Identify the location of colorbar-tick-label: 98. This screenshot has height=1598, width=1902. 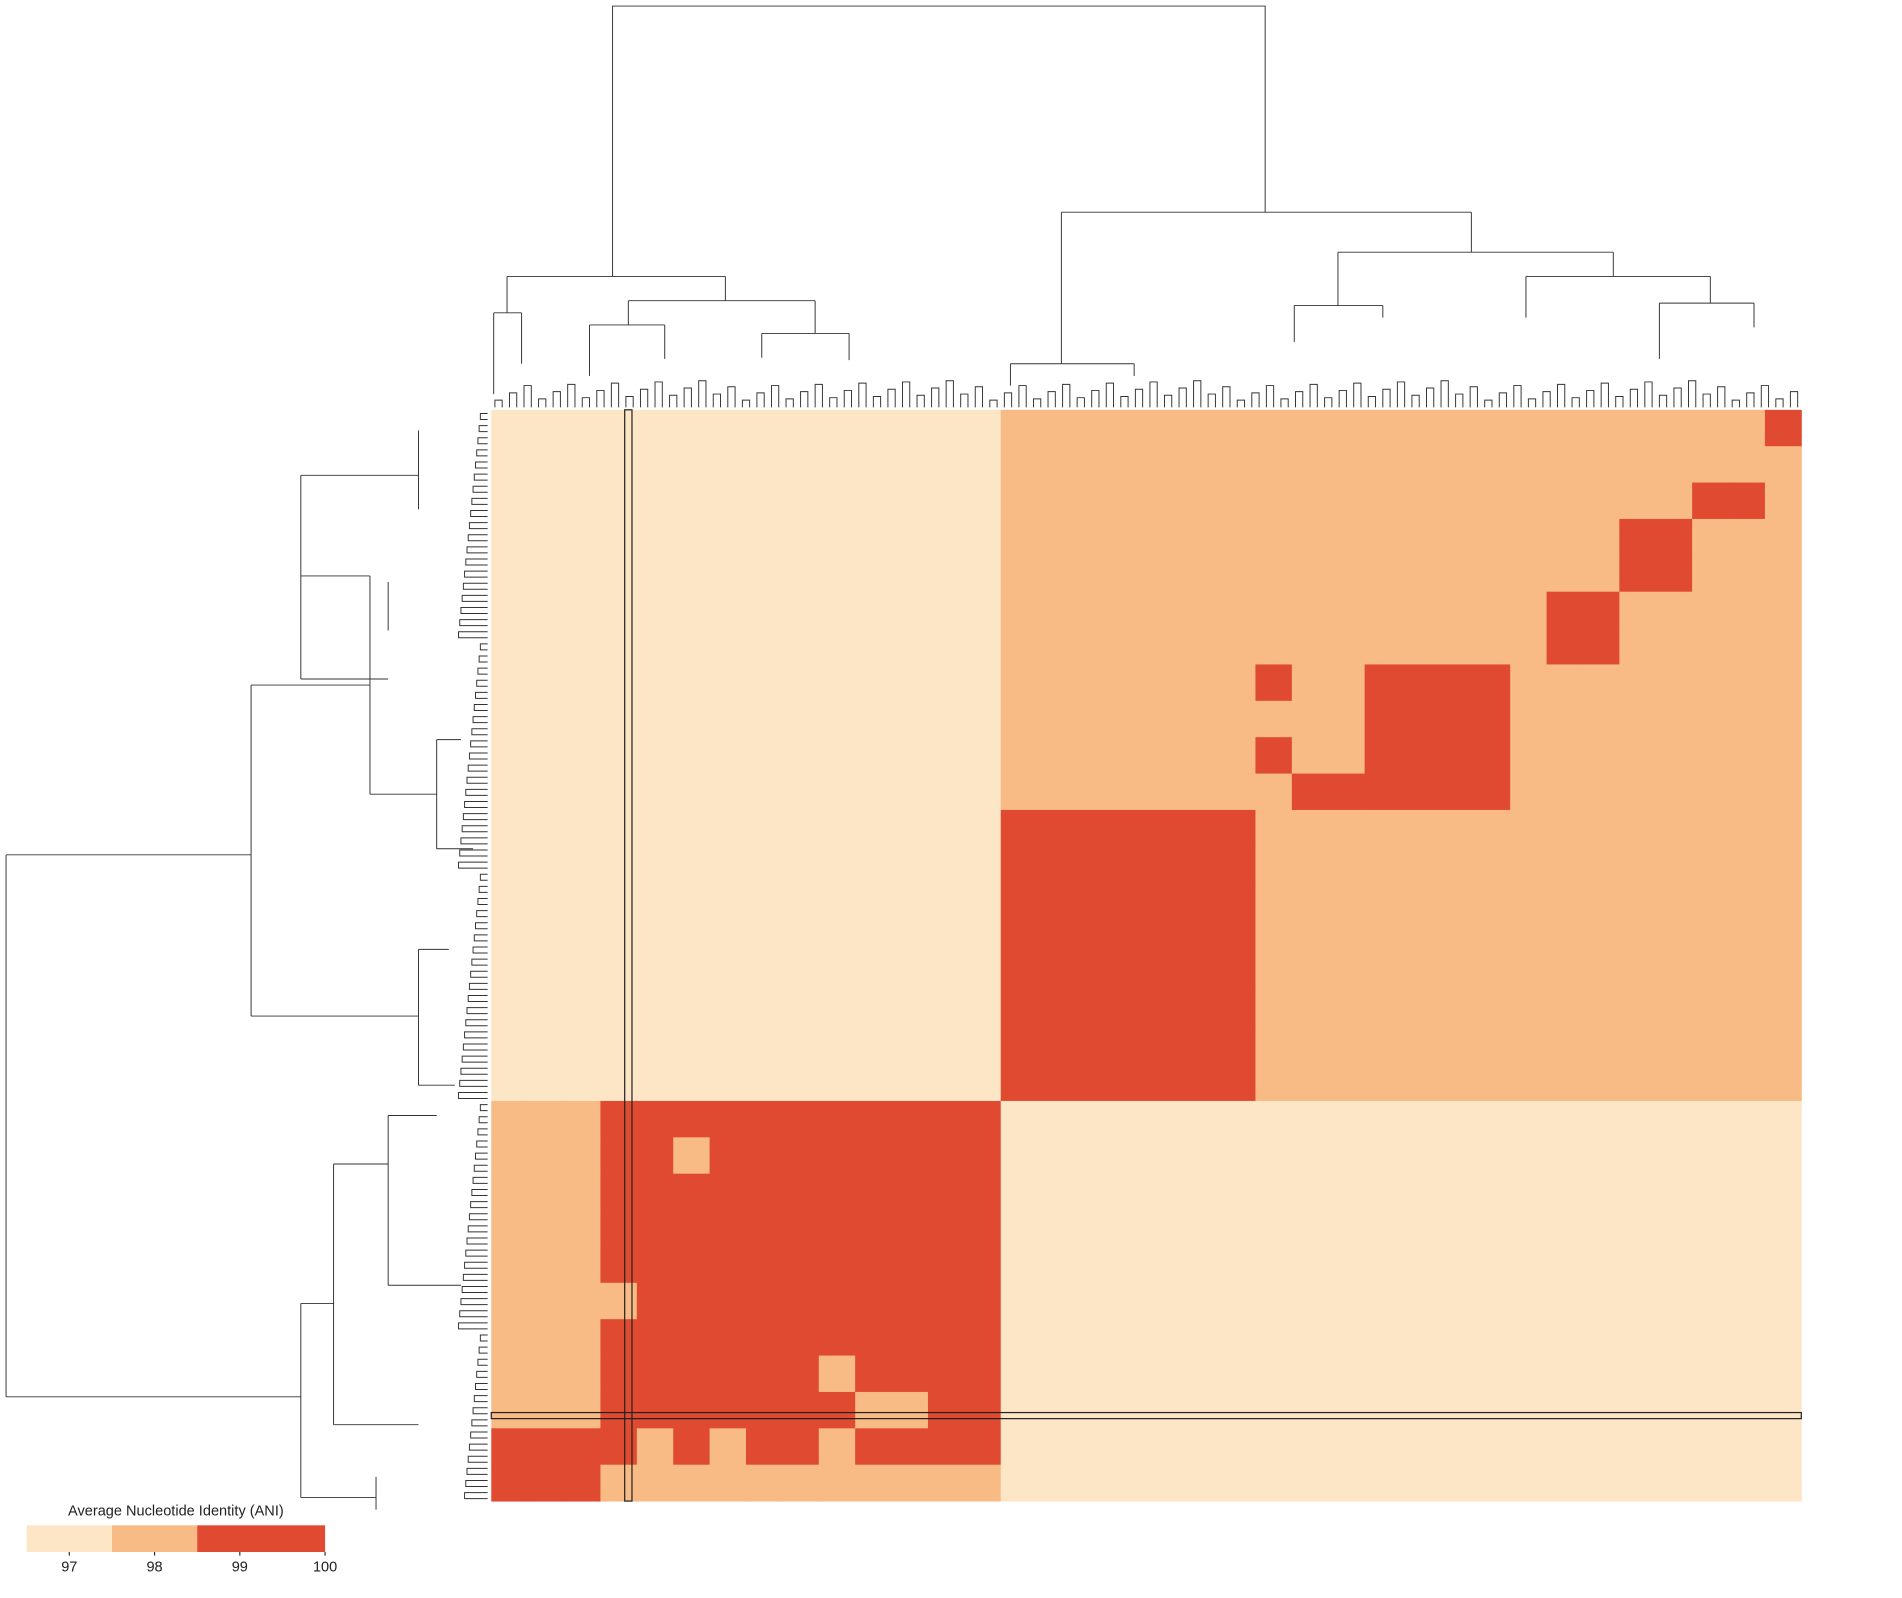
(154, 1567).